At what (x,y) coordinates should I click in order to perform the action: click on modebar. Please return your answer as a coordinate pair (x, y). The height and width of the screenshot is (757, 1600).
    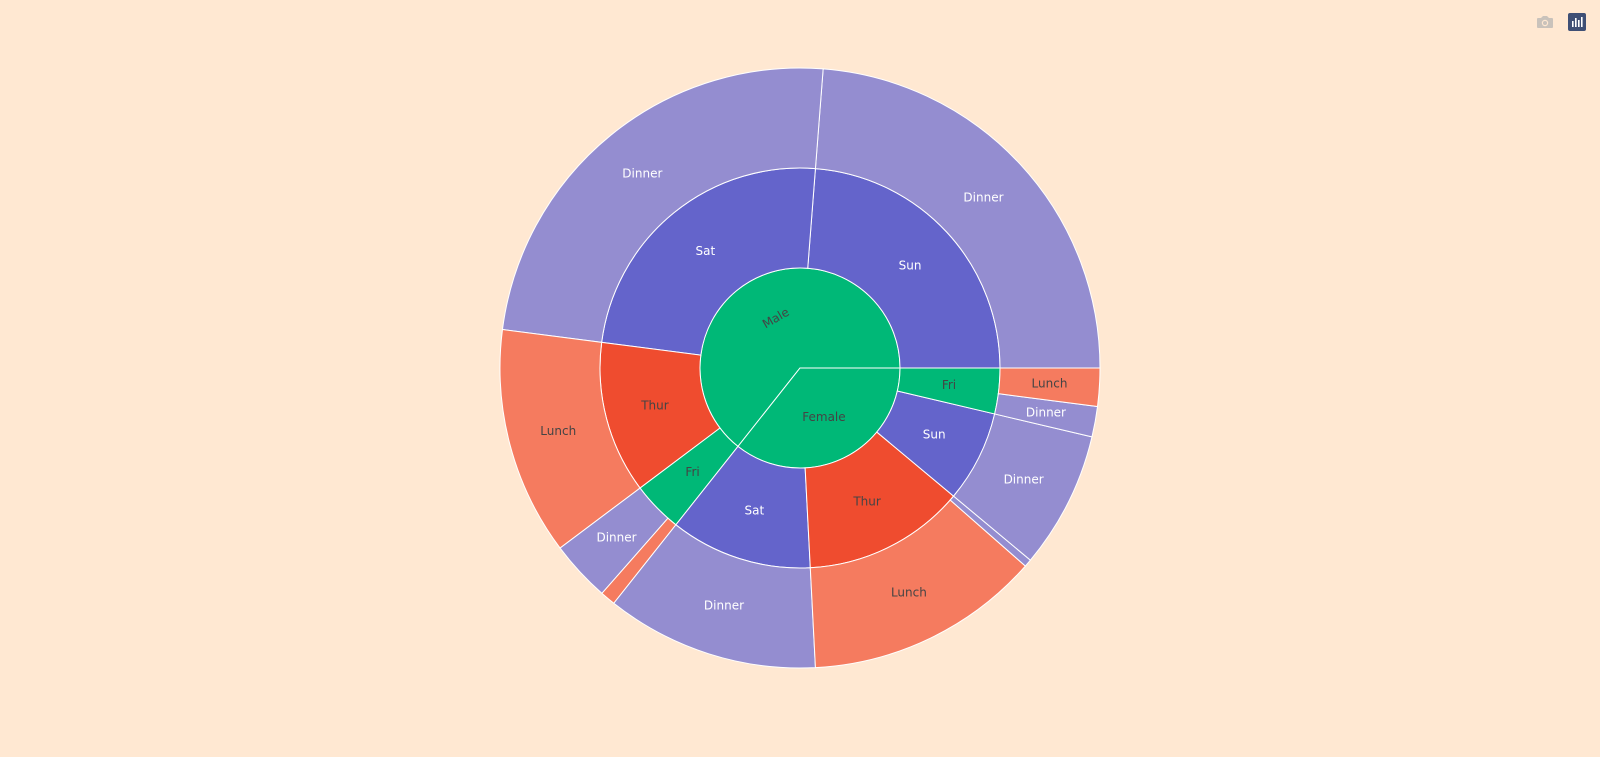
    Looking at the image, I should click on (1561, 22).